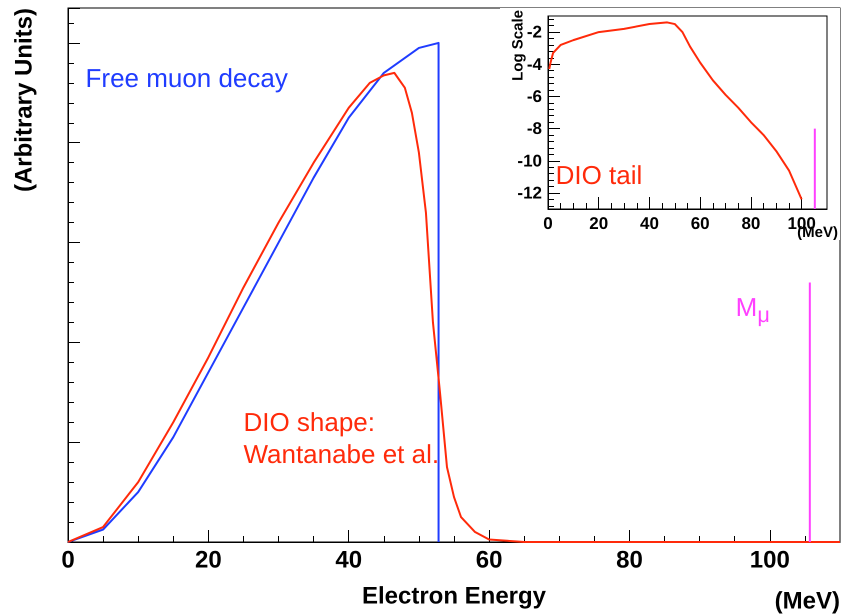  I want to click on y-tick-label: -10, so click(529, 160).